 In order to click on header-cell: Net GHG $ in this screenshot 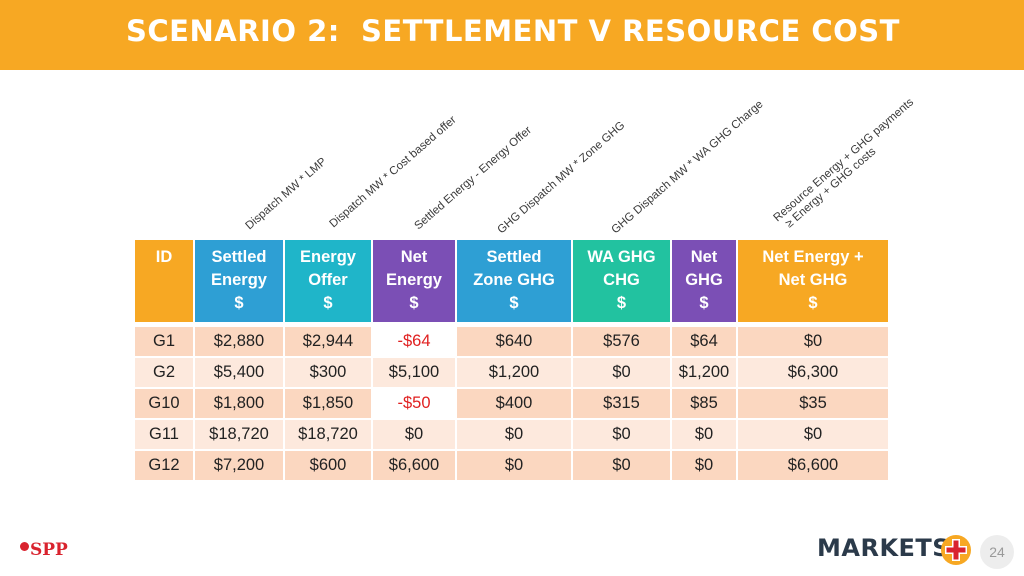, I will do `click(704, 281)`.